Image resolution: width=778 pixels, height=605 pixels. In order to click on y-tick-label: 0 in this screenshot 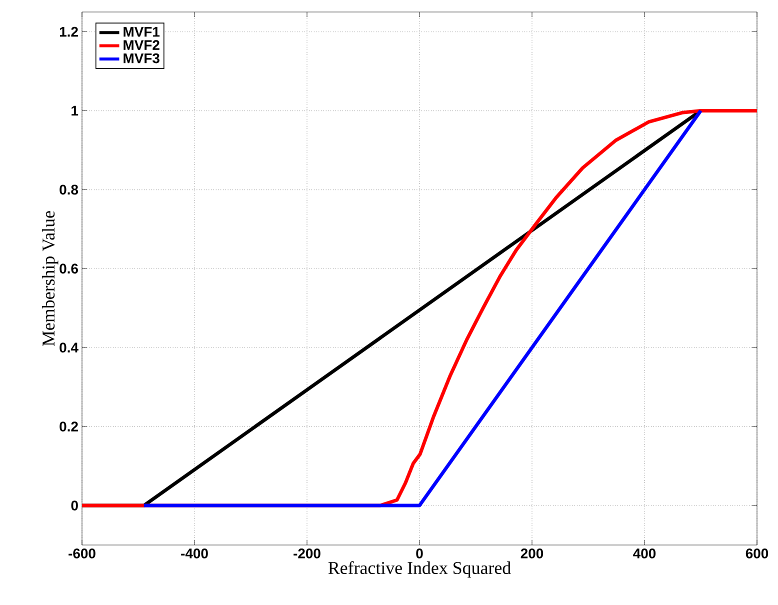, I will do `click(74, 505)`.